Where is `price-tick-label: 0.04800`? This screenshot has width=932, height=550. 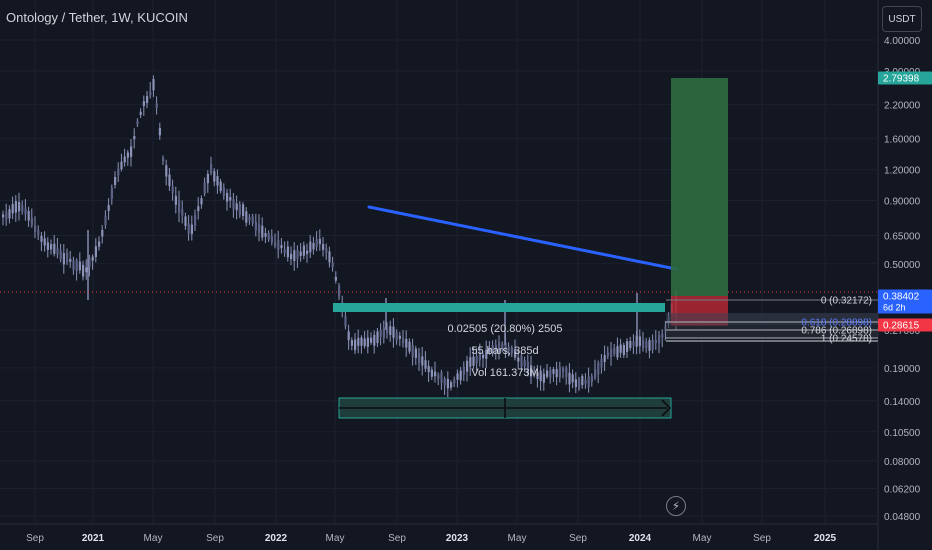 price-tick-label: 0.04800 is located at coordinates (902, 517).